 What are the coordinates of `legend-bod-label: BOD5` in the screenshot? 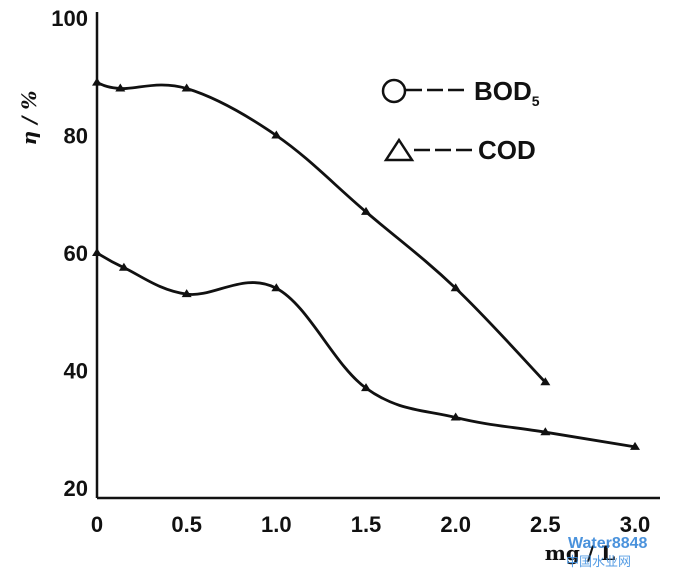 It's located at (507, 92).